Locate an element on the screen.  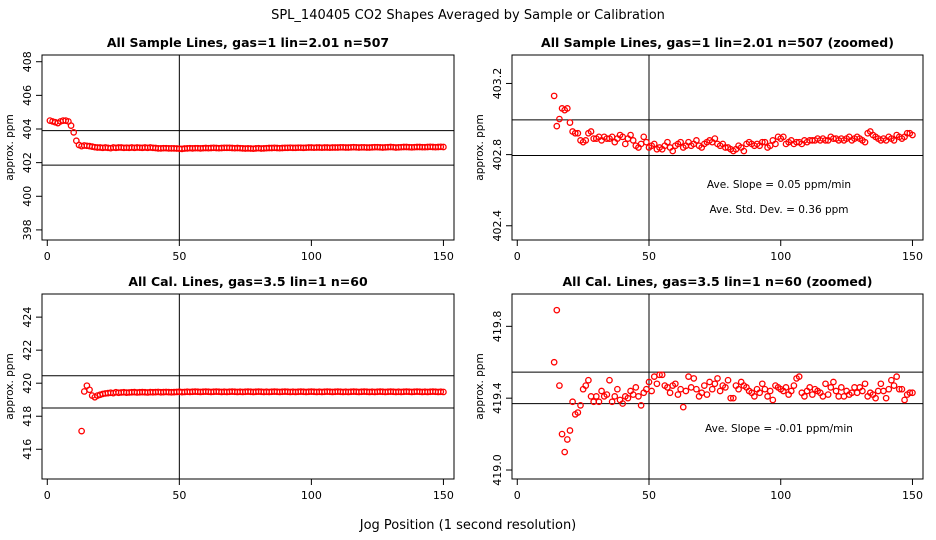
y-tick-label: 406 is located at coordinates (27, 95).